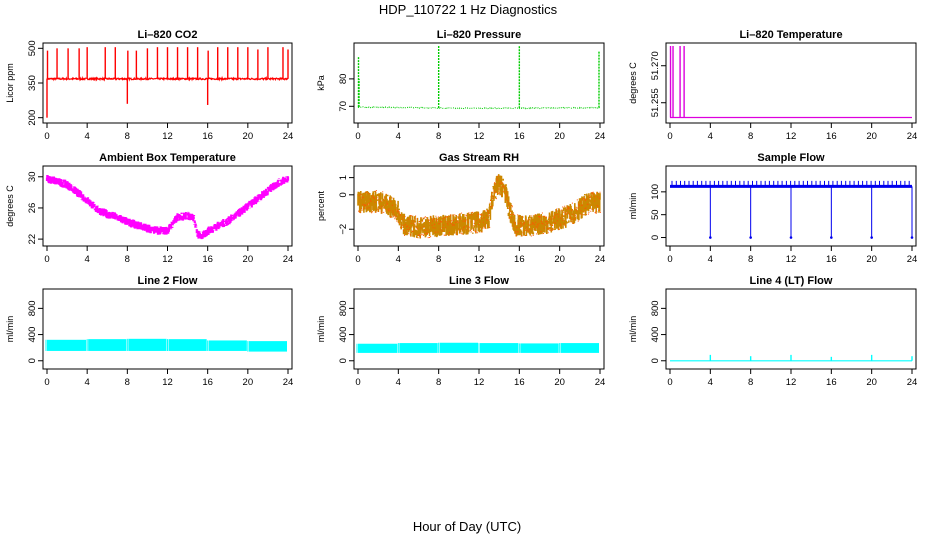 This screenshot has height=540, width=936. What do you see at coordinates (791, 281) in the screenshot?
I see `panel-title: Line 4 (LT) Flow` at bounding box center [791, 281].